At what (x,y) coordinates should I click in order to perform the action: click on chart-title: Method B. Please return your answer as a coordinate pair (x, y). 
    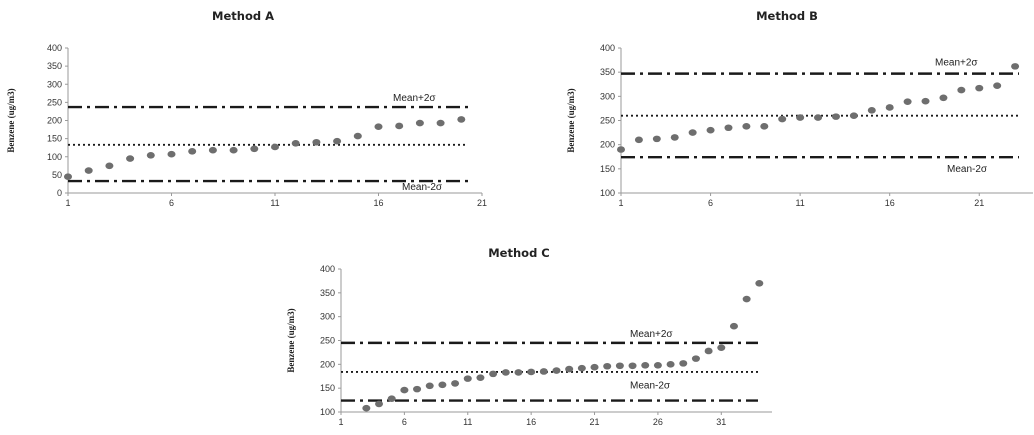
    Looking at the image, I should click on (787, 16).